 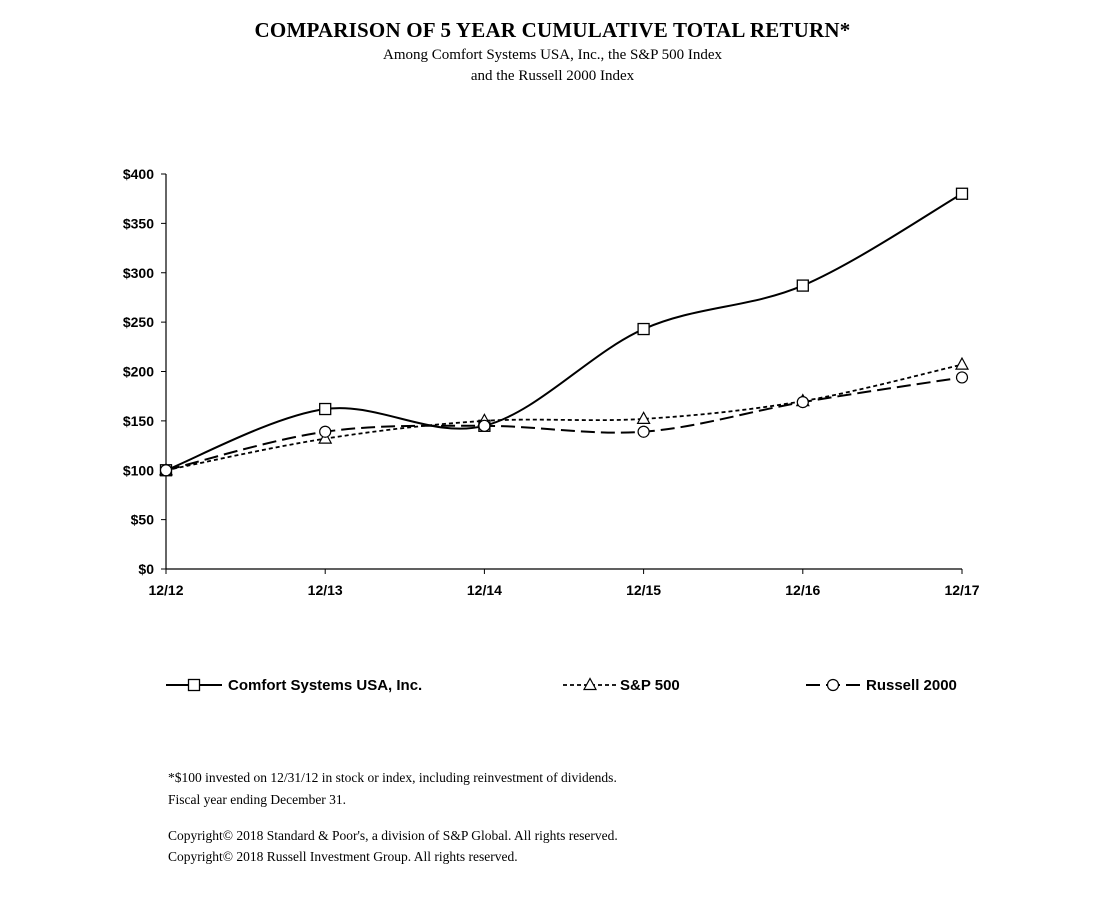 What do you see at coordinates (138, 372) in the screenshot?
I see `y-tick-label: $200` at bounding box center [138, 372].